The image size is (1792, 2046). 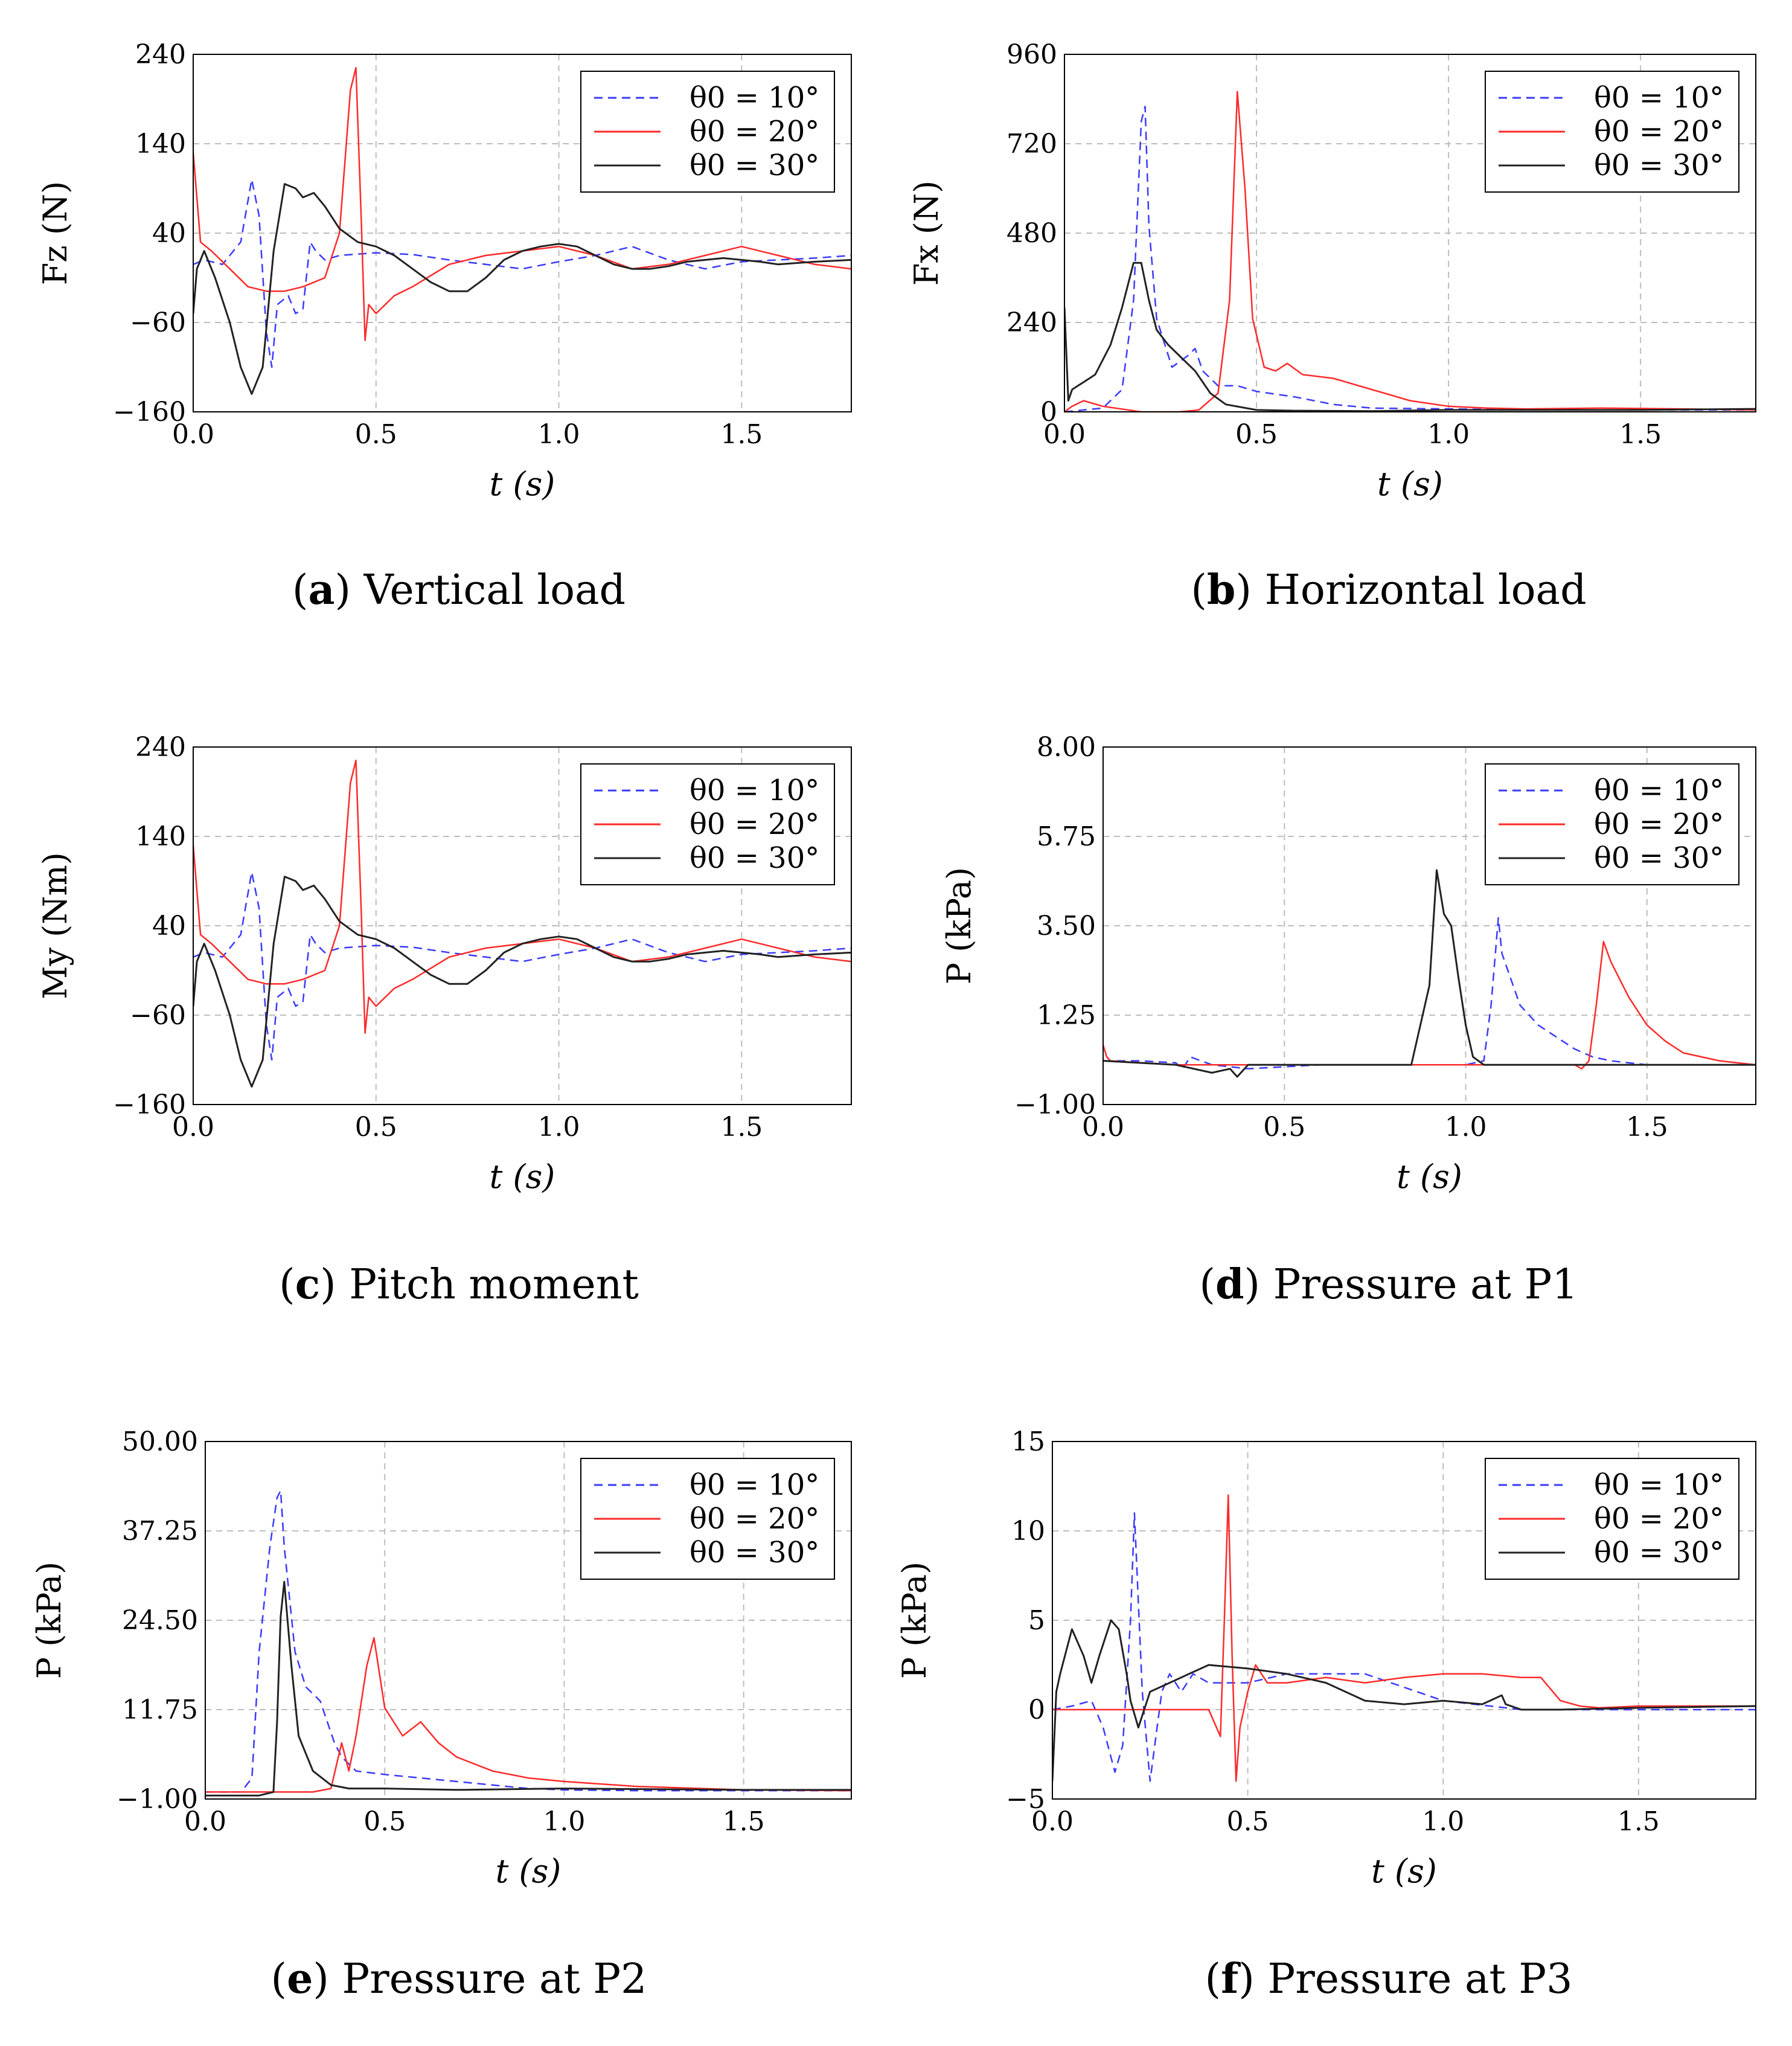 I want to click on caption-letter: d, so click(x=1229, y=1284).